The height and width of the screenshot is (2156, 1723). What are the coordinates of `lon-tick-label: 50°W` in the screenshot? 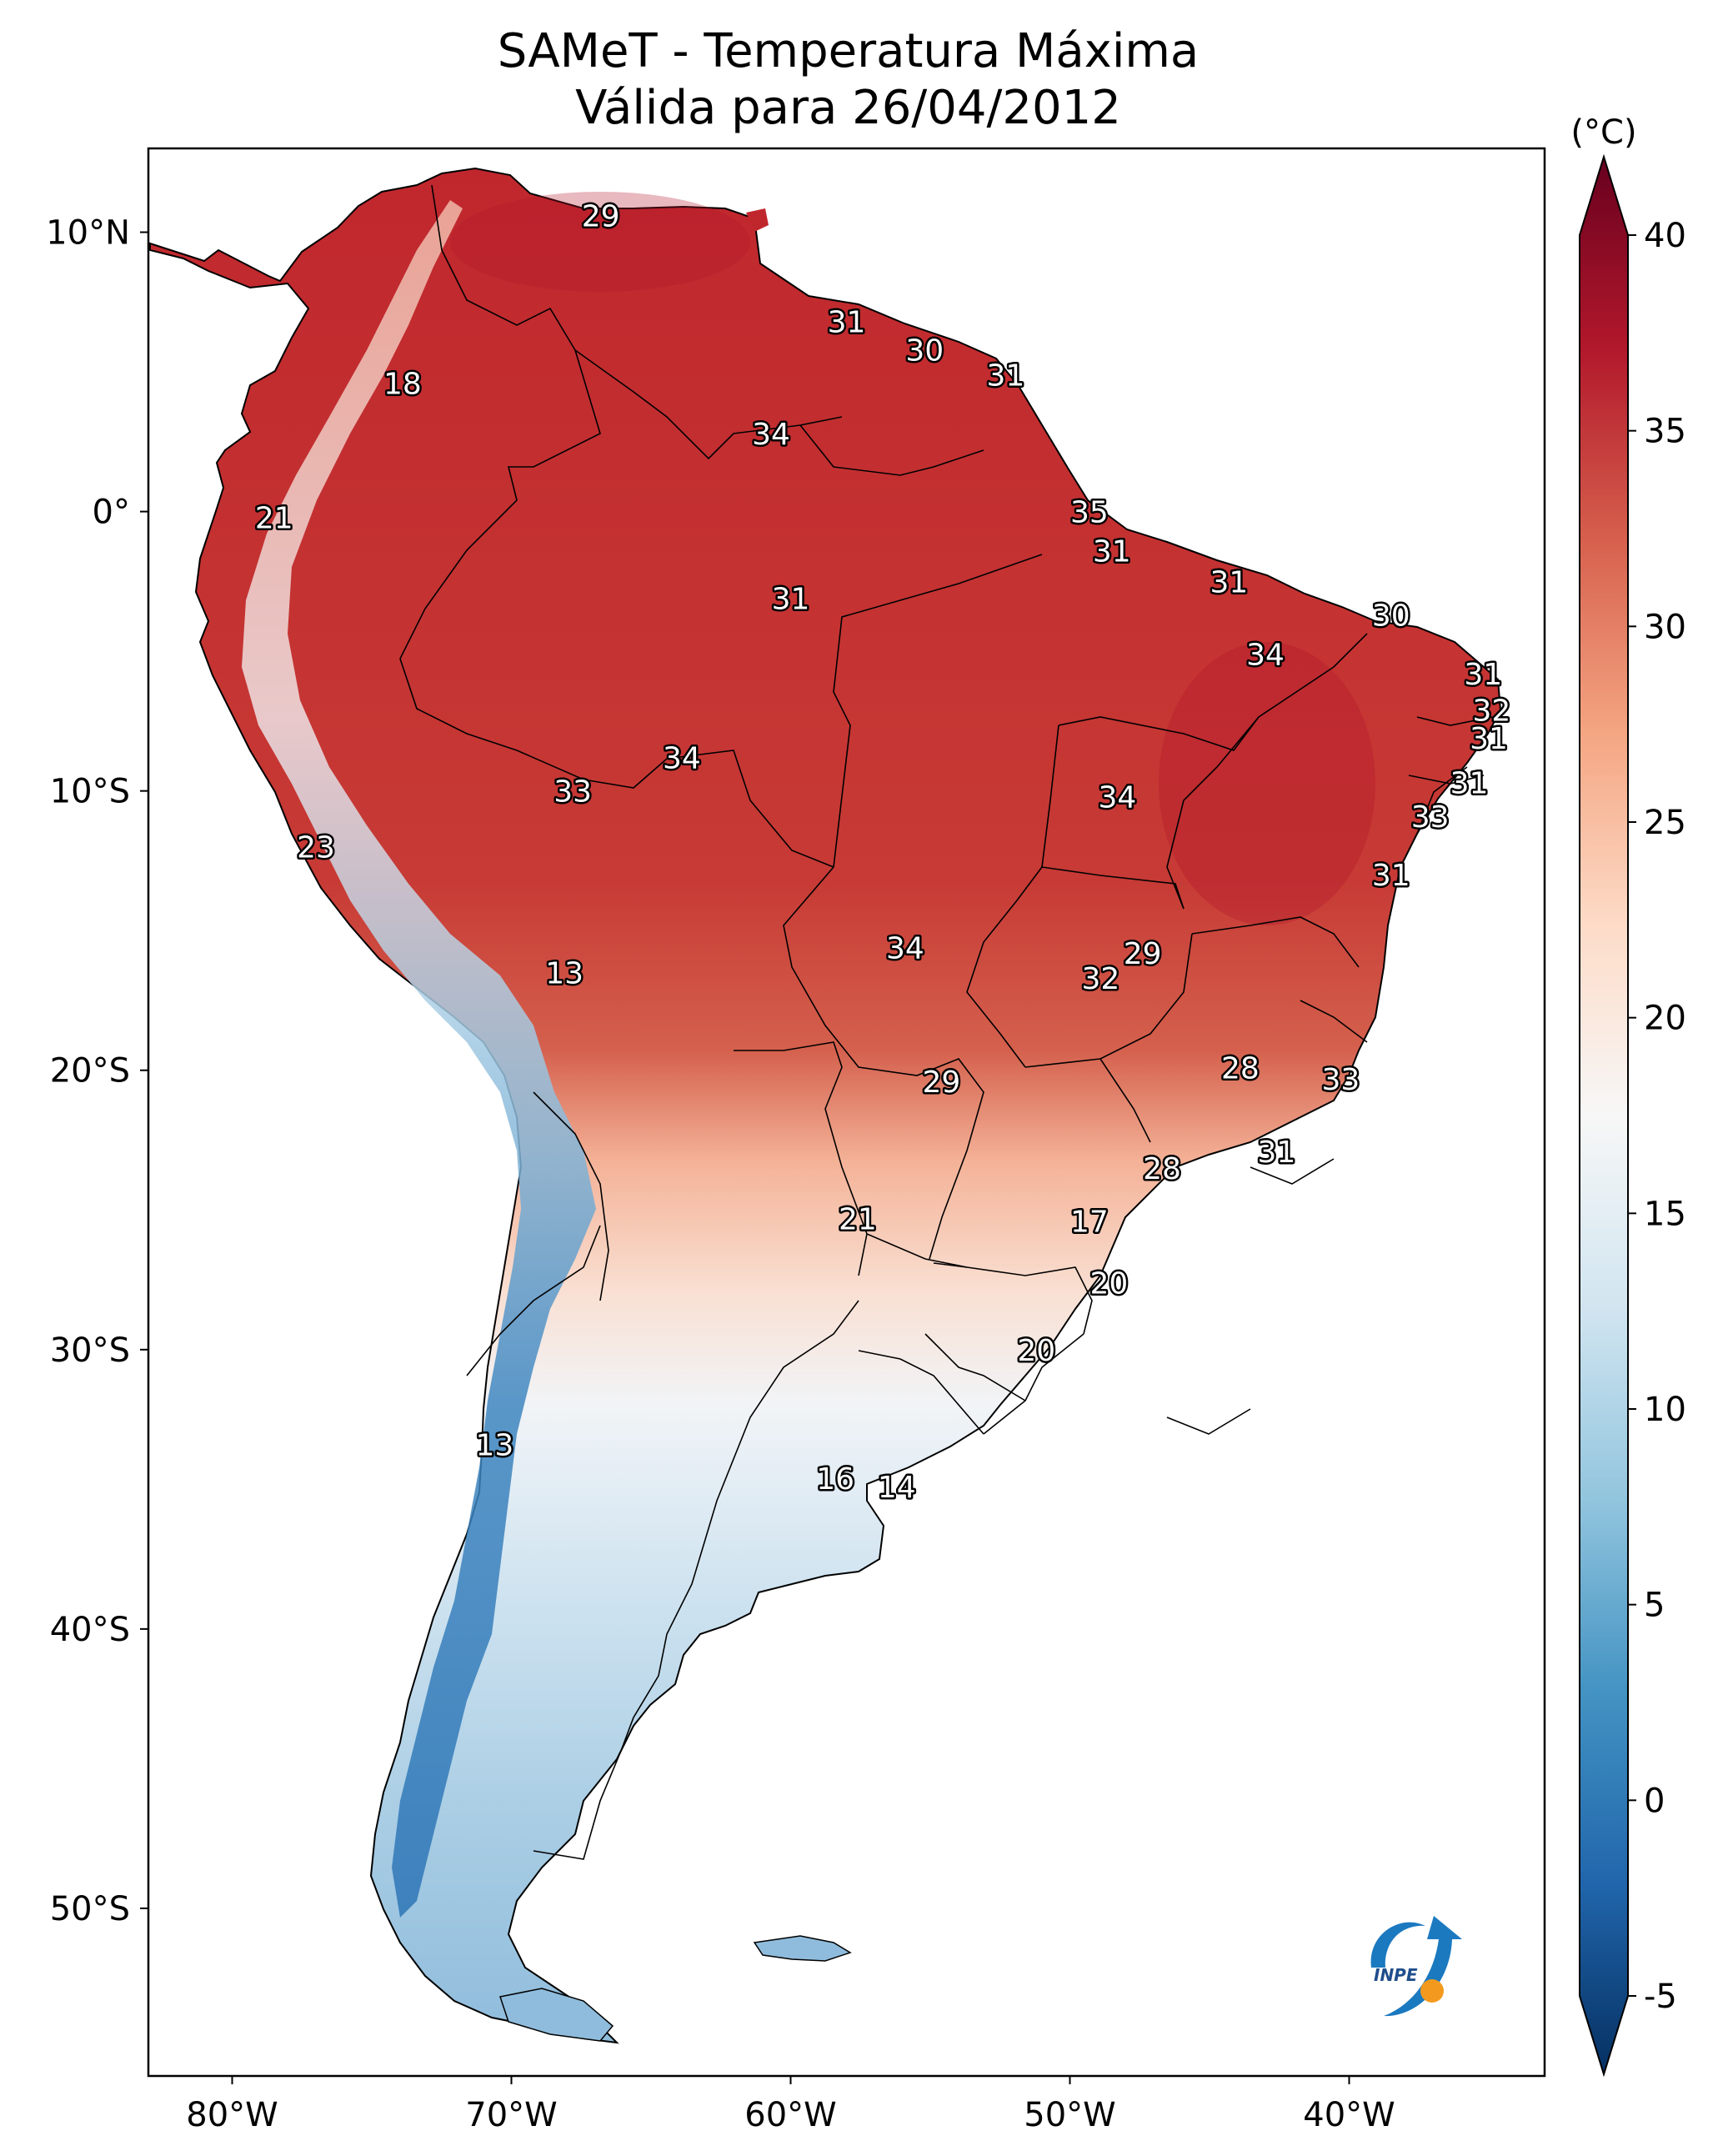 It's located at (1069, 2115).